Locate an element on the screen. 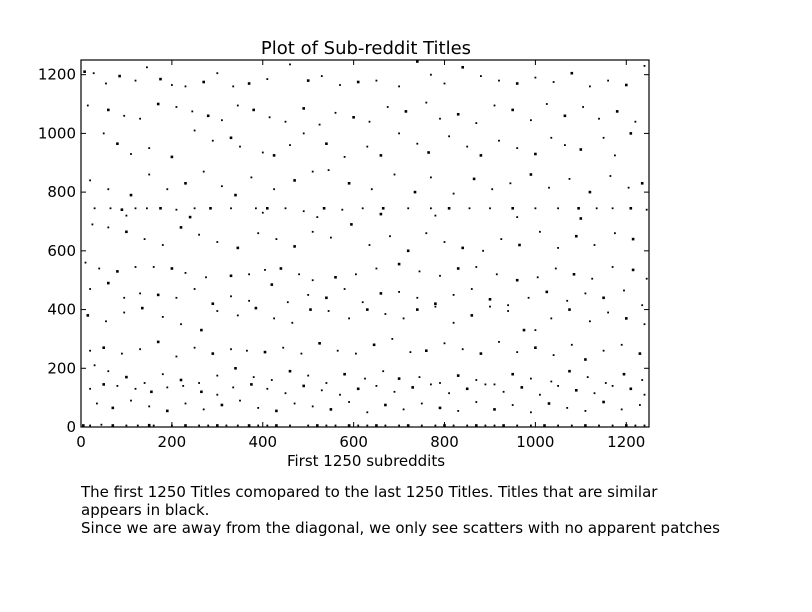 Image resolution: width=812 pixels, height=612 pixels. y-tick-label: 400 is located at coordinates (61, 310).